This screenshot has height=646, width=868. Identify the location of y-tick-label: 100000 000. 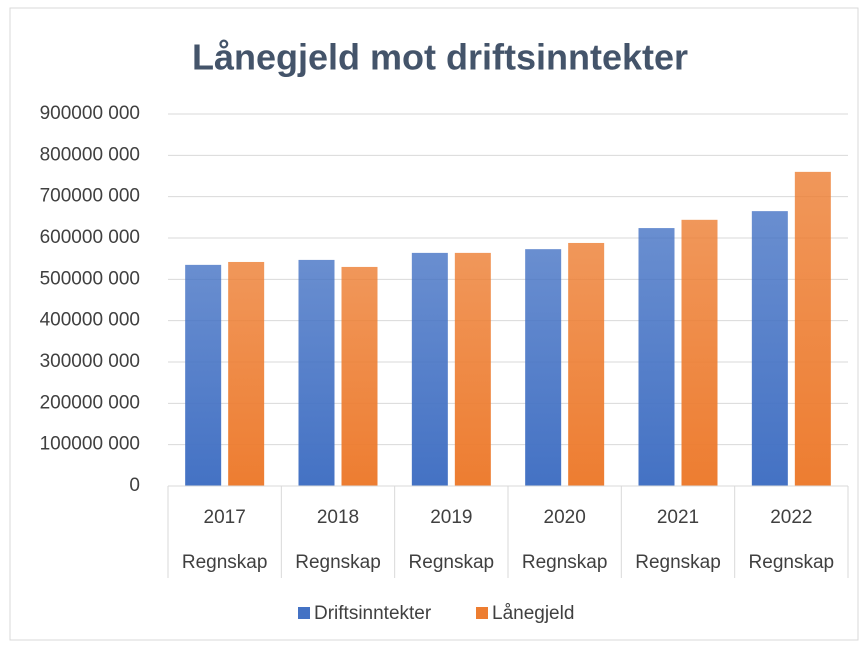
(90, 444).